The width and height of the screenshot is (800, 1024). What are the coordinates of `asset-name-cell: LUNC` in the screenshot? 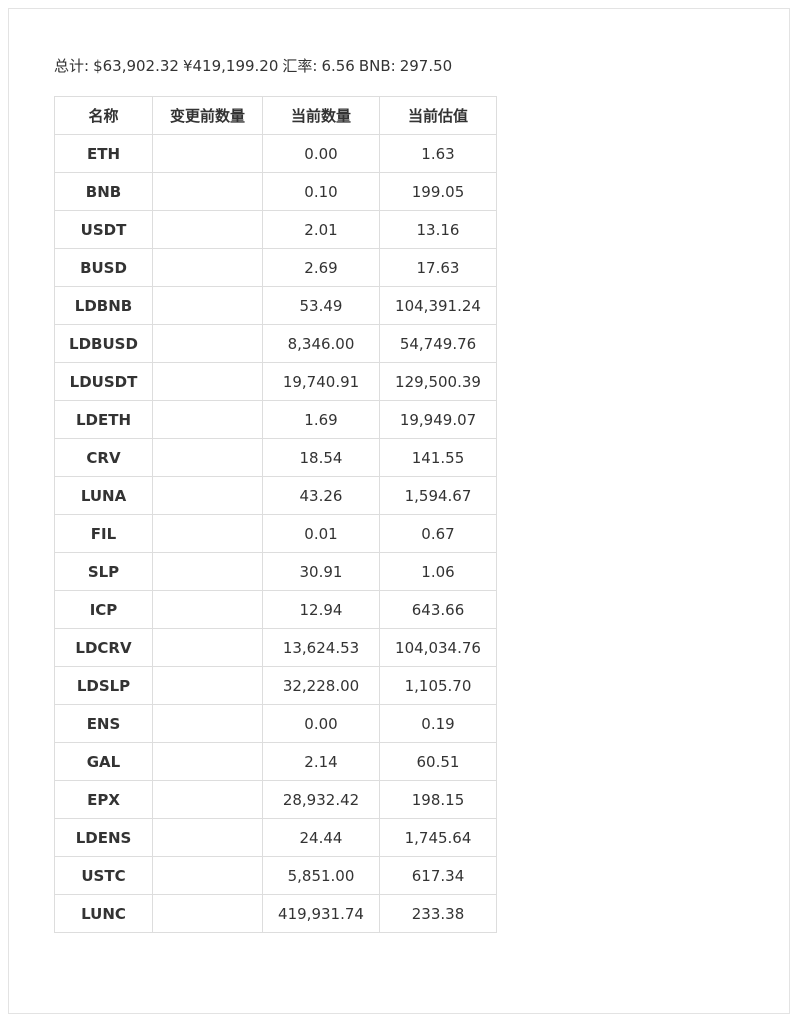 It's located at (103, 913).